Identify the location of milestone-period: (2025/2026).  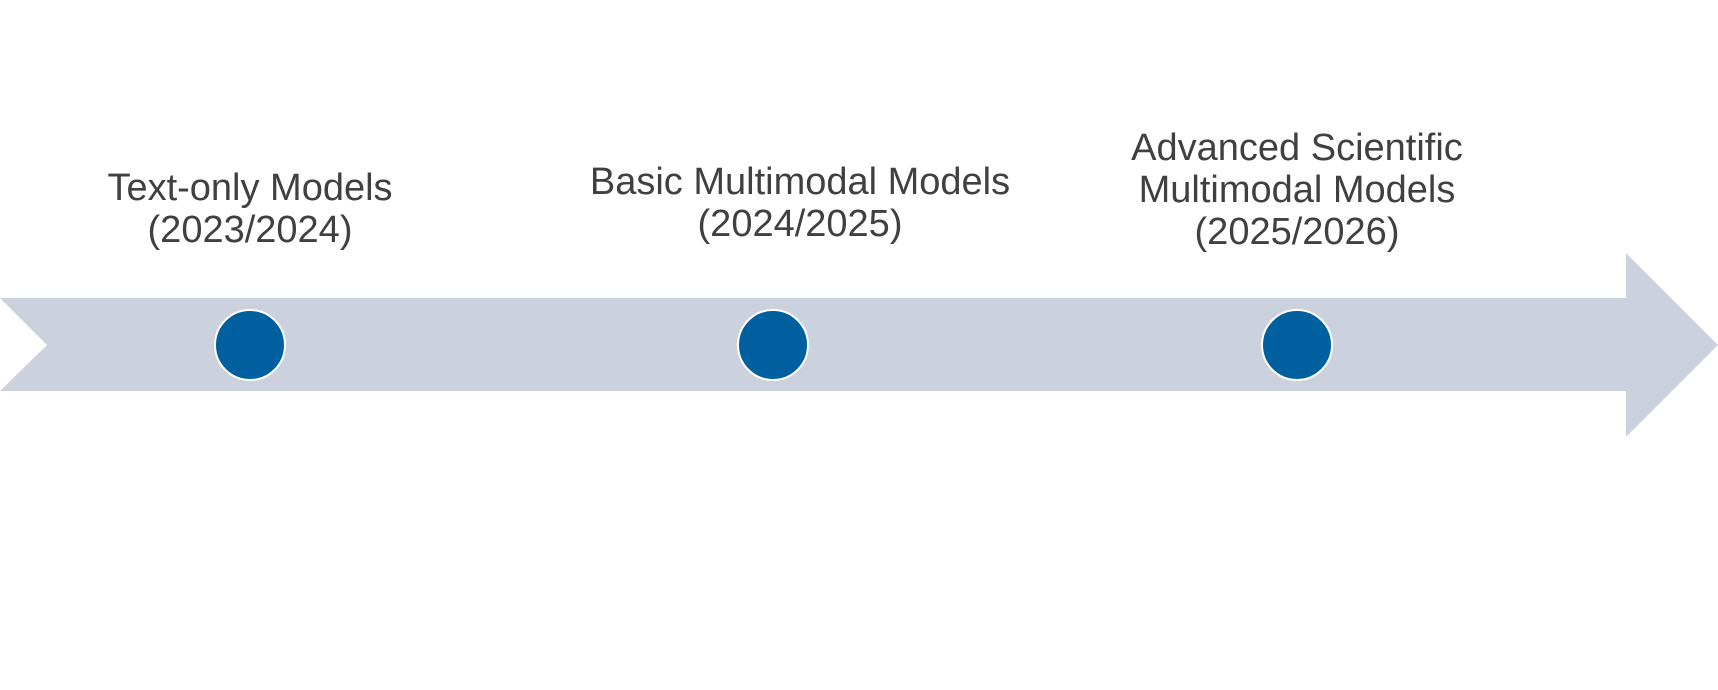
(1297, 232).